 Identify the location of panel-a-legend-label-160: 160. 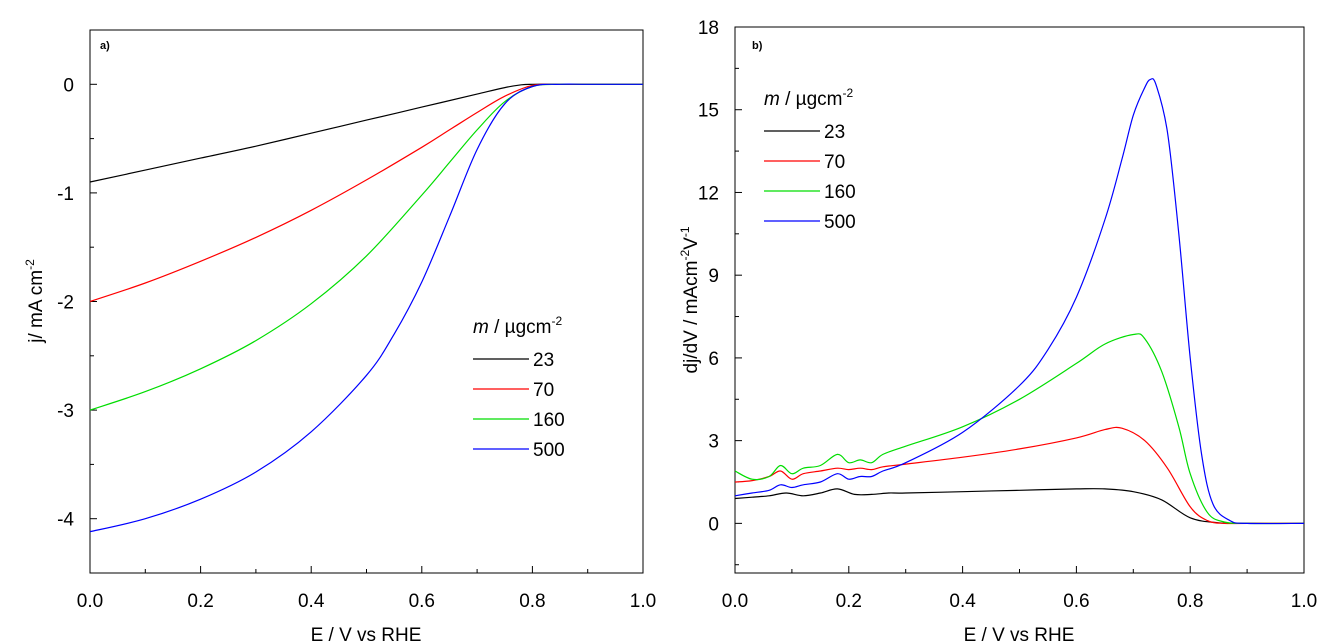
(549, 420).